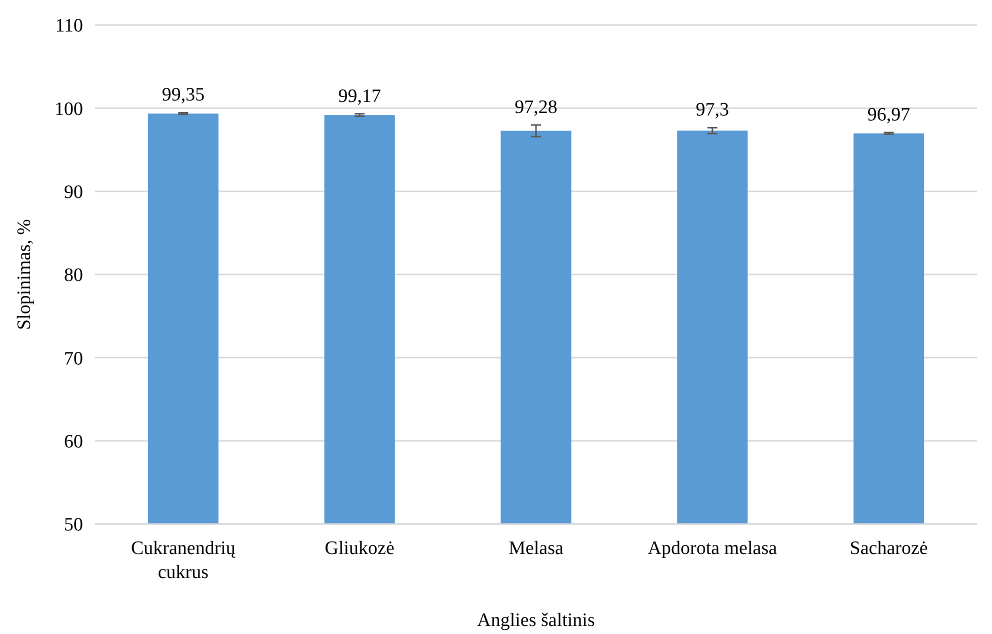  I want to click on x-tick-label: Sacharozė, so click(889, 548).